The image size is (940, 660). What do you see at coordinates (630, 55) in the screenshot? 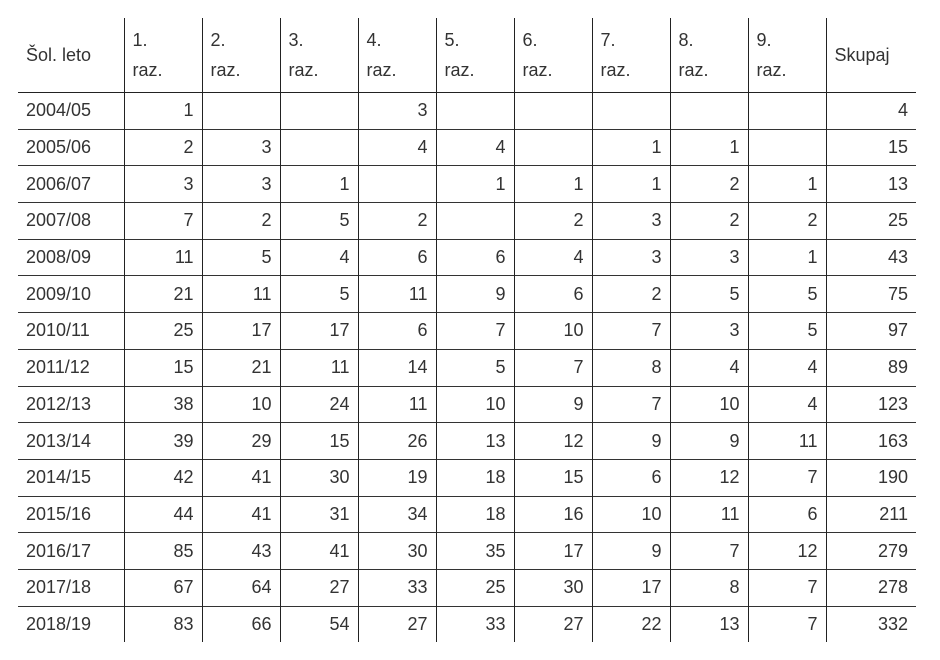
I see `header-cell: 7. raz.` at bounding box center [630, 55].